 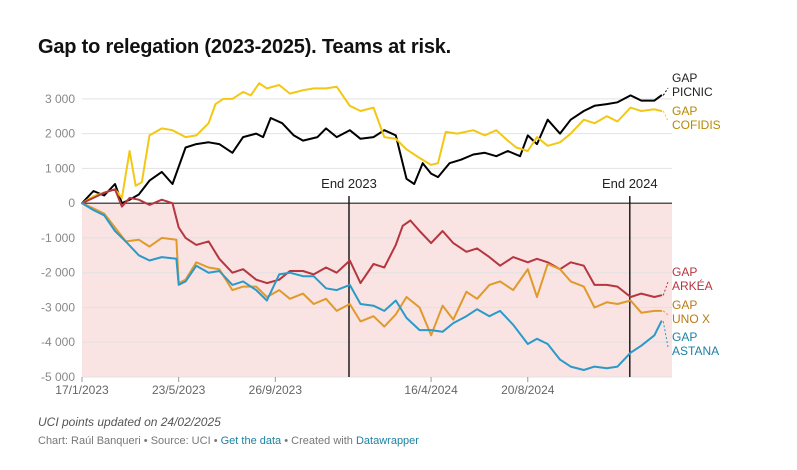 What do you see at coordinates (58, 273) in the screenshot?
I see `y-tick-label: -2 000` at bounding box center [58, 273].